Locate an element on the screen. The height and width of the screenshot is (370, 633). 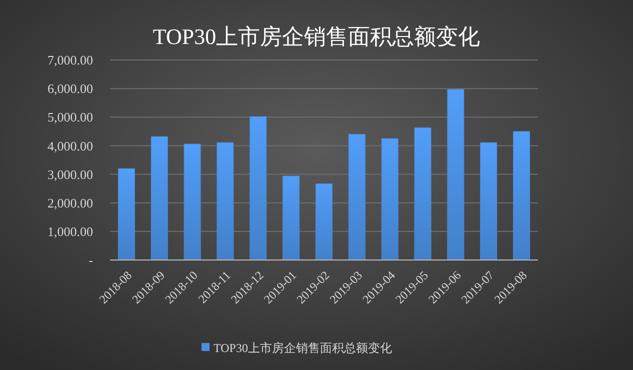
y-tick-label: 6,000.00 is located at coordinates (70, 88).